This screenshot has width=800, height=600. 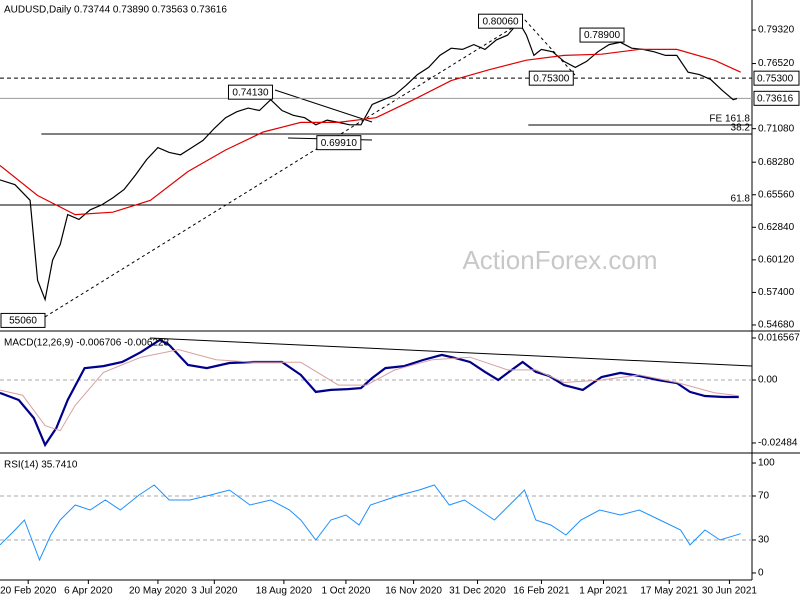 I want to click on y-tick-label: 0, so click(x=761, y=573).